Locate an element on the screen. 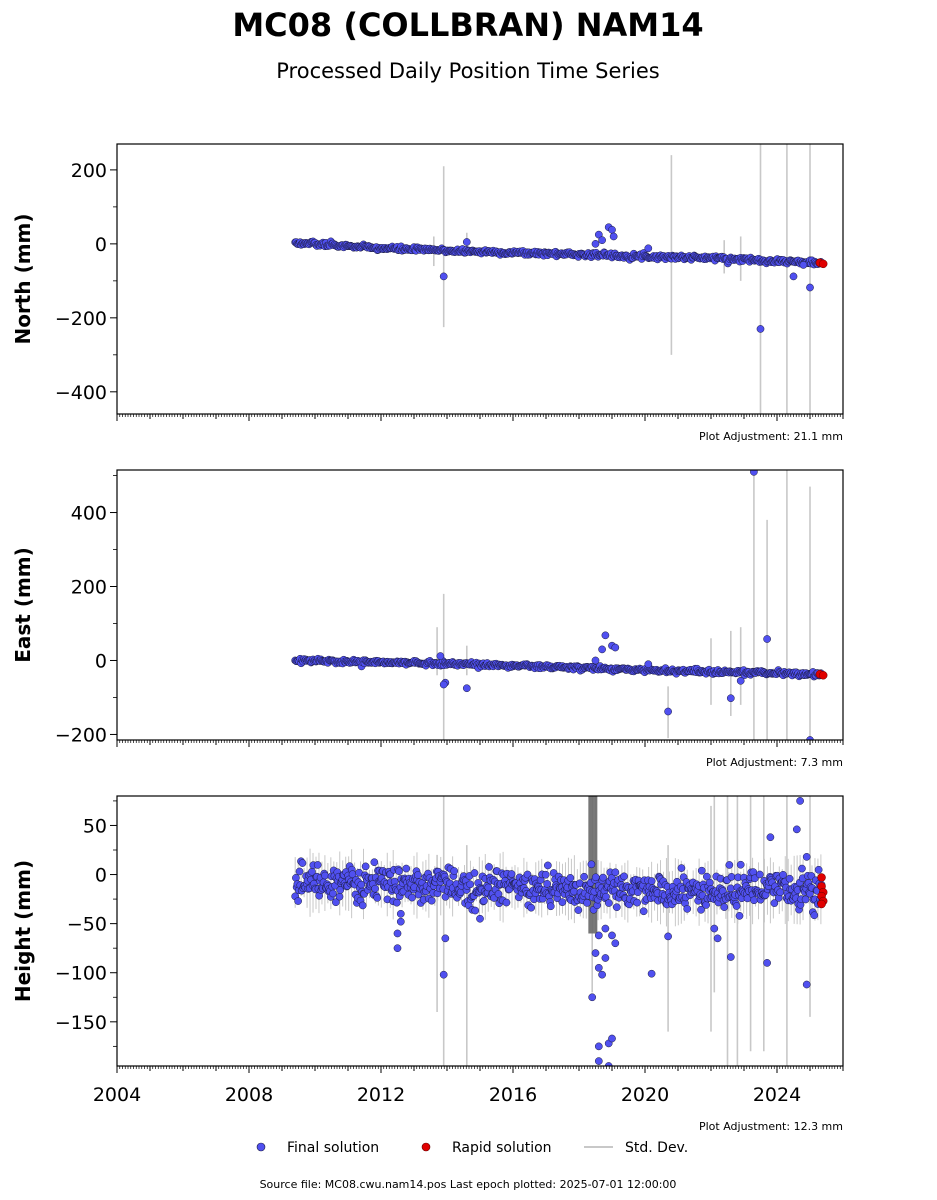 The width and height of the screenshot is (937, 1200). height-ytick-label: 0 is located at coordinates (101, 876).